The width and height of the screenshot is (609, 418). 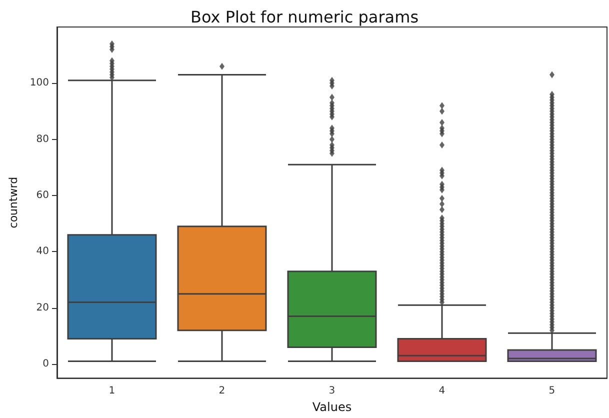 What do you see at coordinates (13, 202) in the screenshot?
I see `y-axis-title: countwrd` at bounding box center [13, 202].